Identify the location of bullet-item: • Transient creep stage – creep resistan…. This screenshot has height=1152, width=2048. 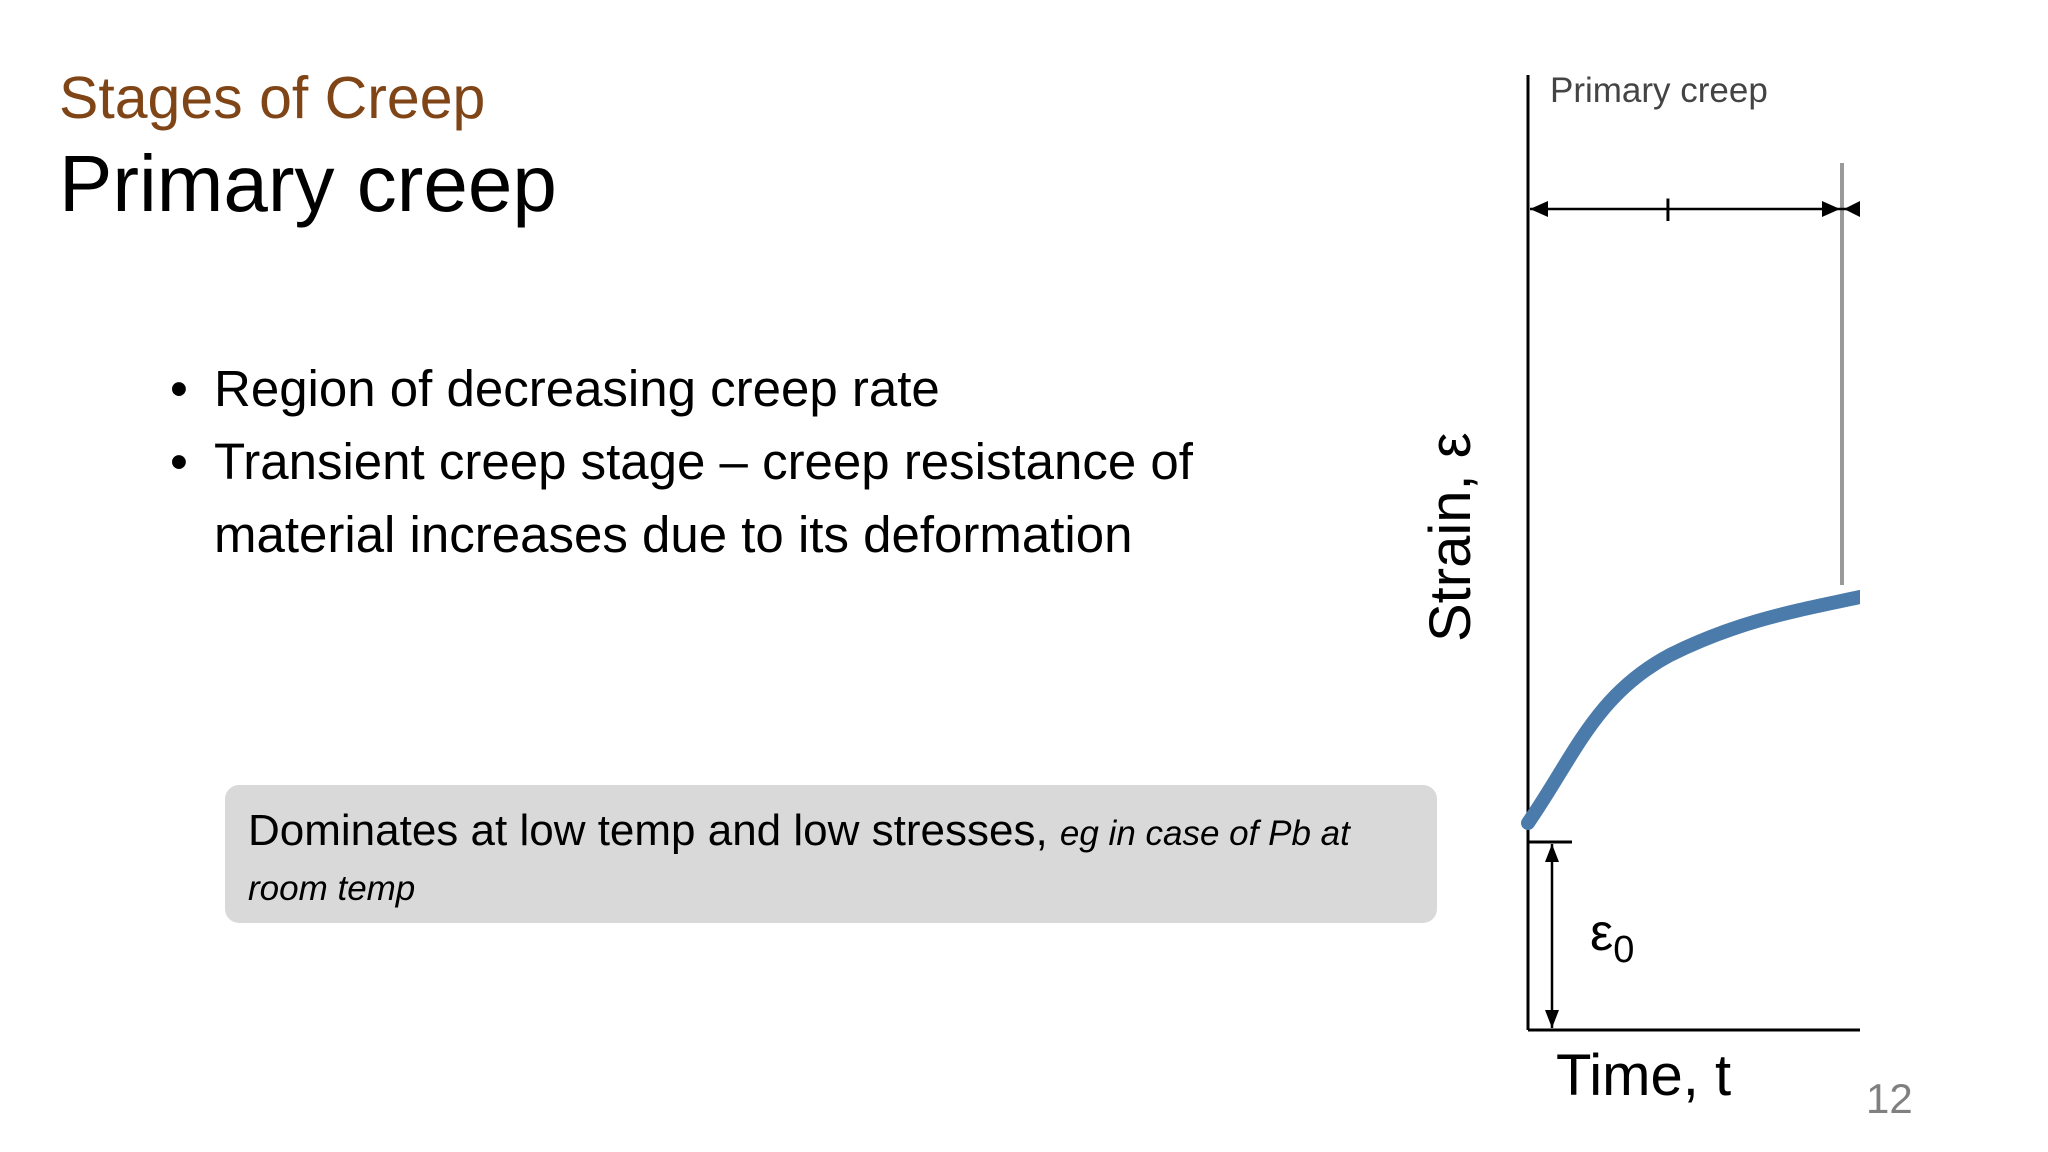
(720, 498).